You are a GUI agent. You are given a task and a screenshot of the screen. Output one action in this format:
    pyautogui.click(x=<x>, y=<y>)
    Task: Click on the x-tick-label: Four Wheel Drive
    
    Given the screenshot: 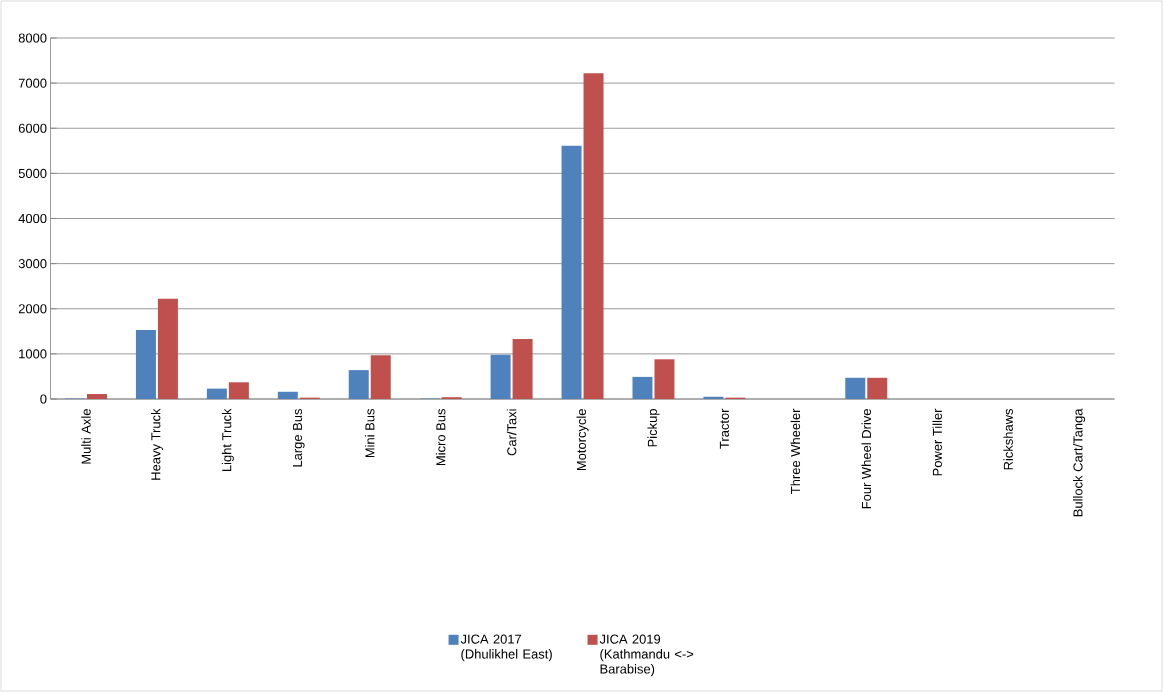 What is the action you would take?
    pyautogui.click(x=866, y=459)
    